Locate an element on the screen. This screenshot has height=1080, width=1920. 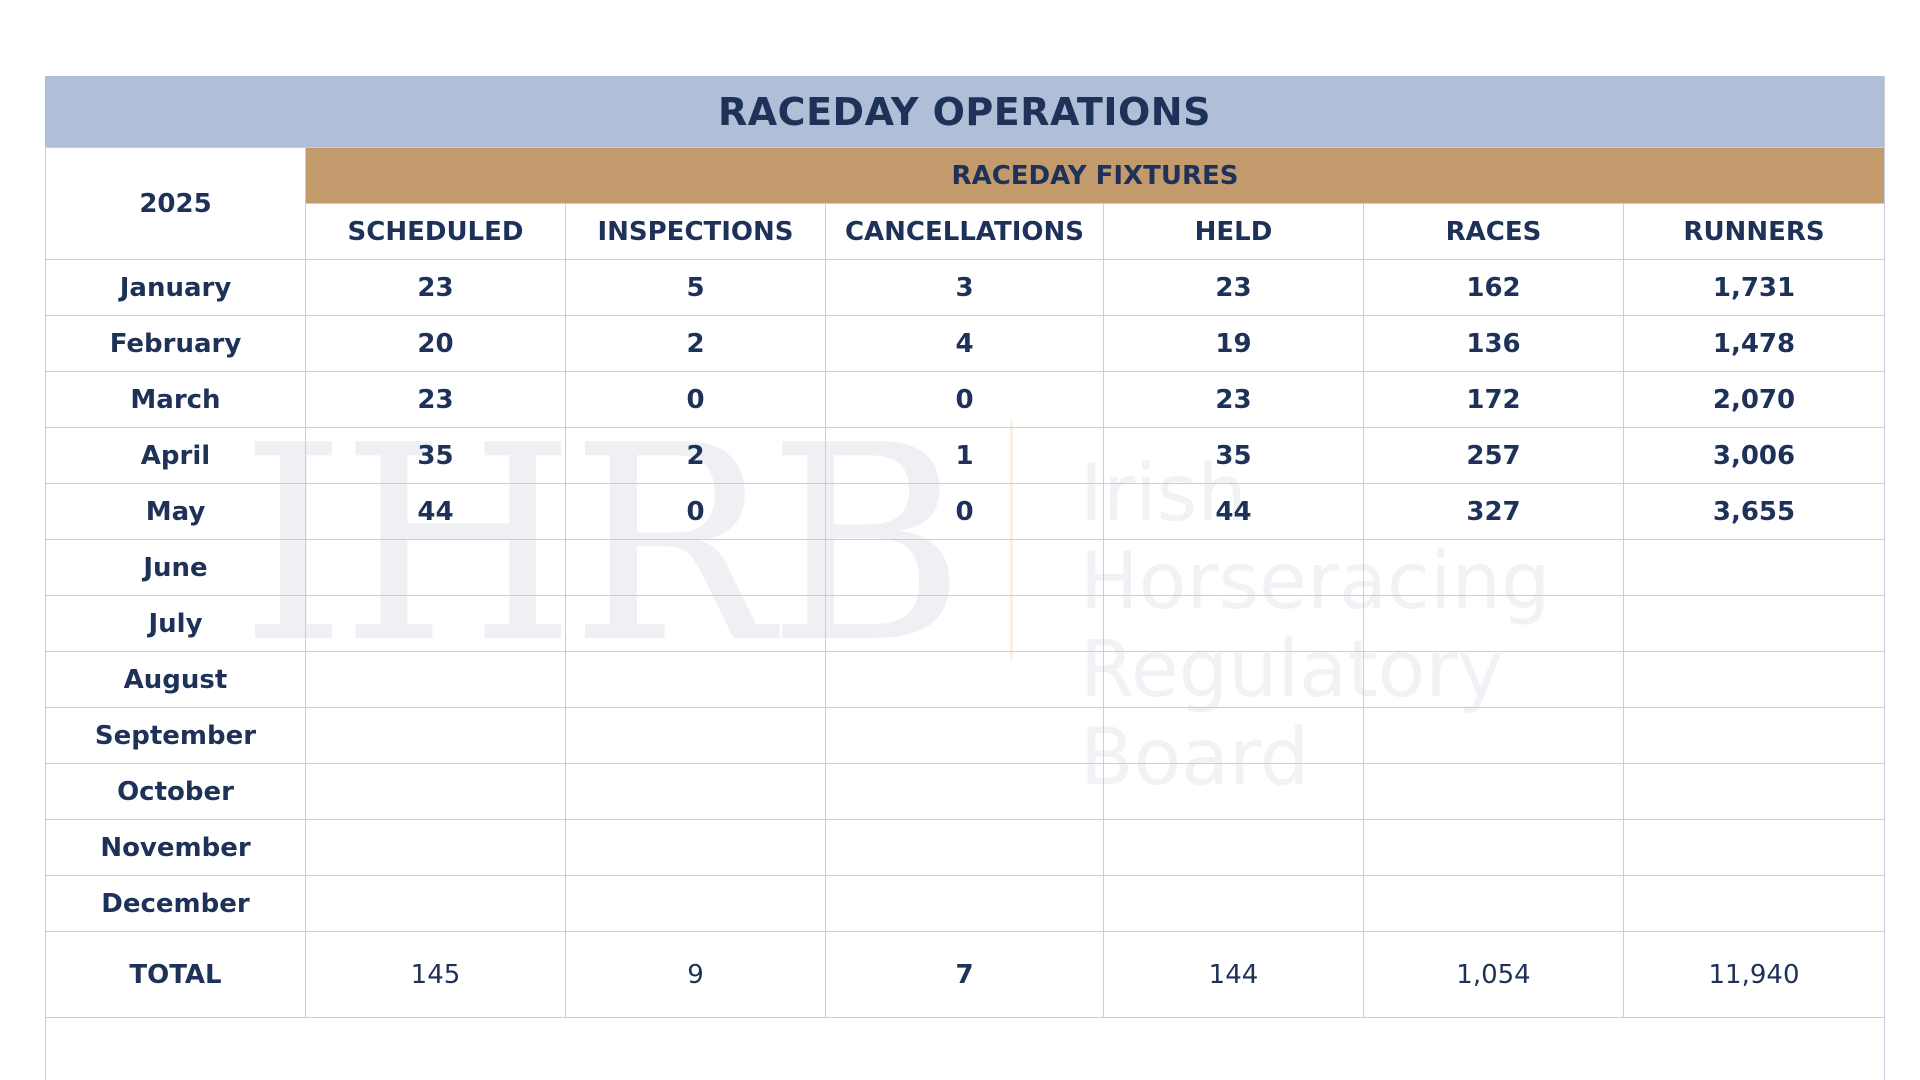
month-label: October is located at coordinates (175, 791).